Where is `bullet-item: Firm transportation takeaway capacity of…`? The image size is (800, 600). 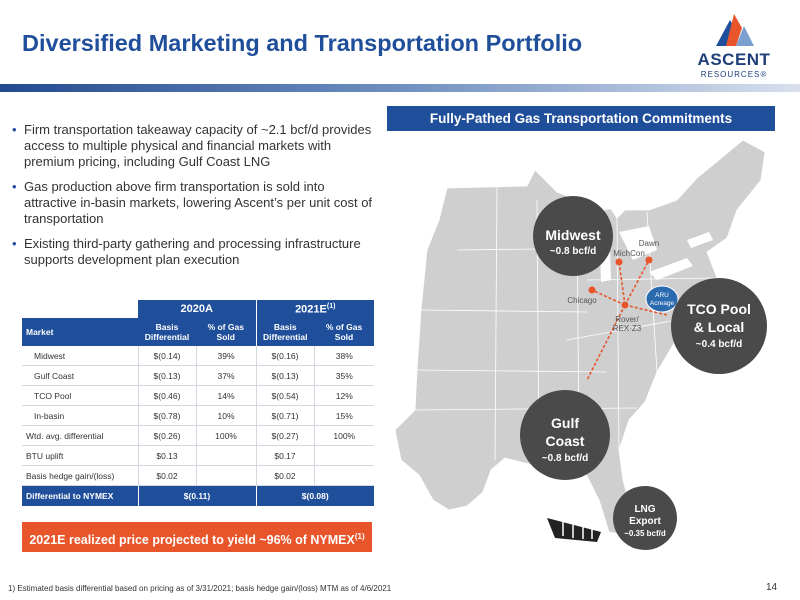 bullet-item: Firm transportation takeaway capacity of… is located at coordinates (193, 146).